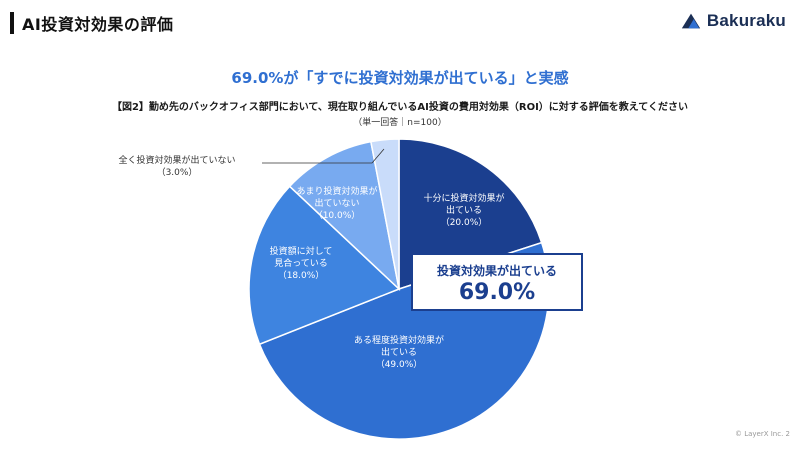  I want to click on slice-label-5: 全く投資対効果が出ていない（3.0%）, so click(176, 166).